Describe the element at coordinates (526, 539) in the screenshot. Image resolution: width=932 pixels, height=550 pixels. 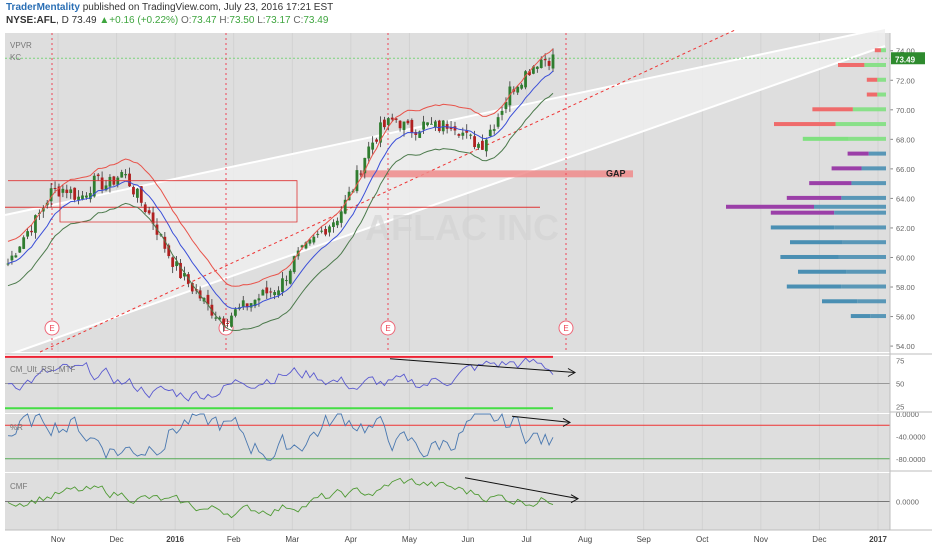
I see `x-tick-label: Jul` at that location.